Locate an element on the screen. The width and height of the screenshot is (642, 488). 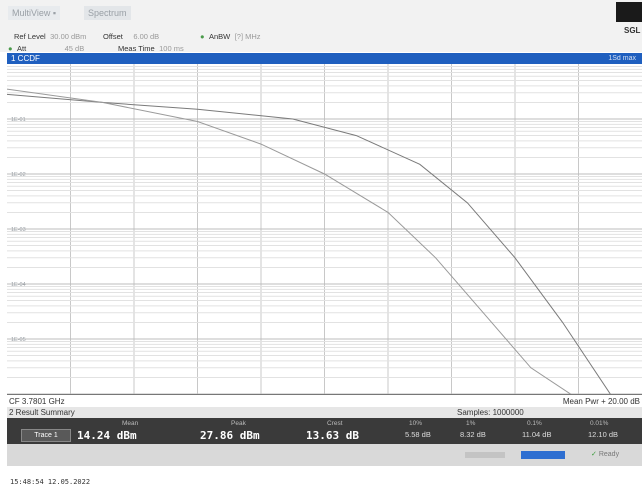
tab-spectrum: Spectrum is located at coordinates (107, 13).